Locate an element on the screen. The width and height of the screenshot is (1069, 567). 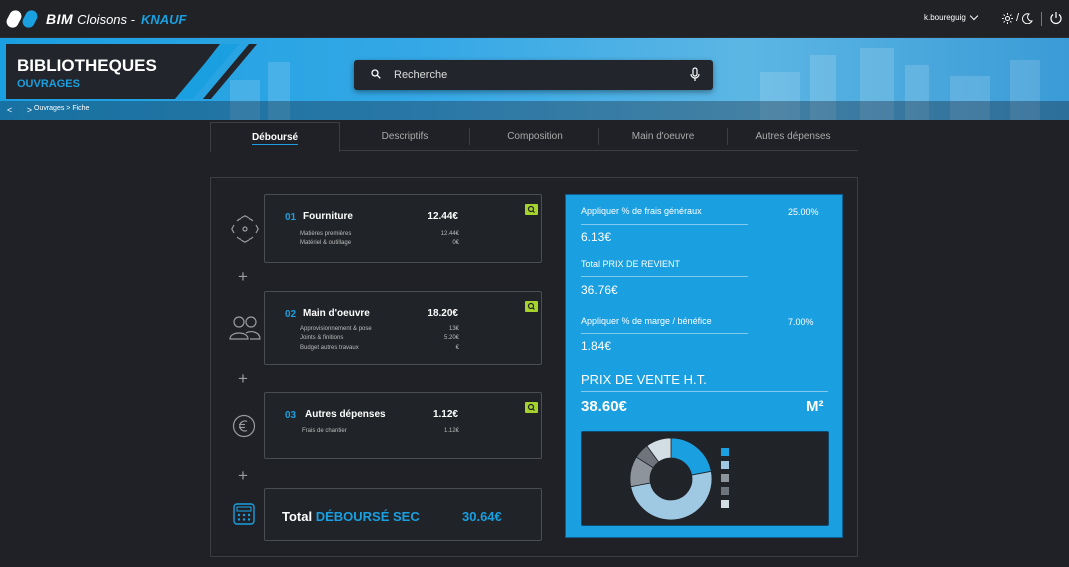
card-line-label: Budget autres travaux is located at coordinates (329, 348).